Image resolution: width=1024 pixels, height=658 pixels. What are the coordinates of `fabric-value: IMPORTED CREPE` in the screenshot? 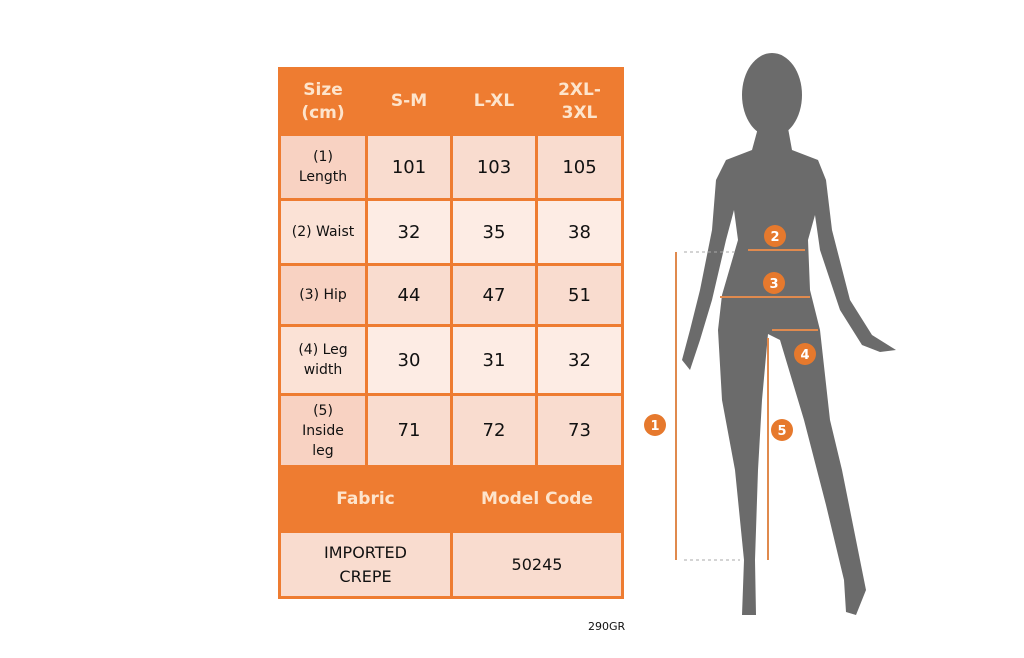 It's located at (365, 564).